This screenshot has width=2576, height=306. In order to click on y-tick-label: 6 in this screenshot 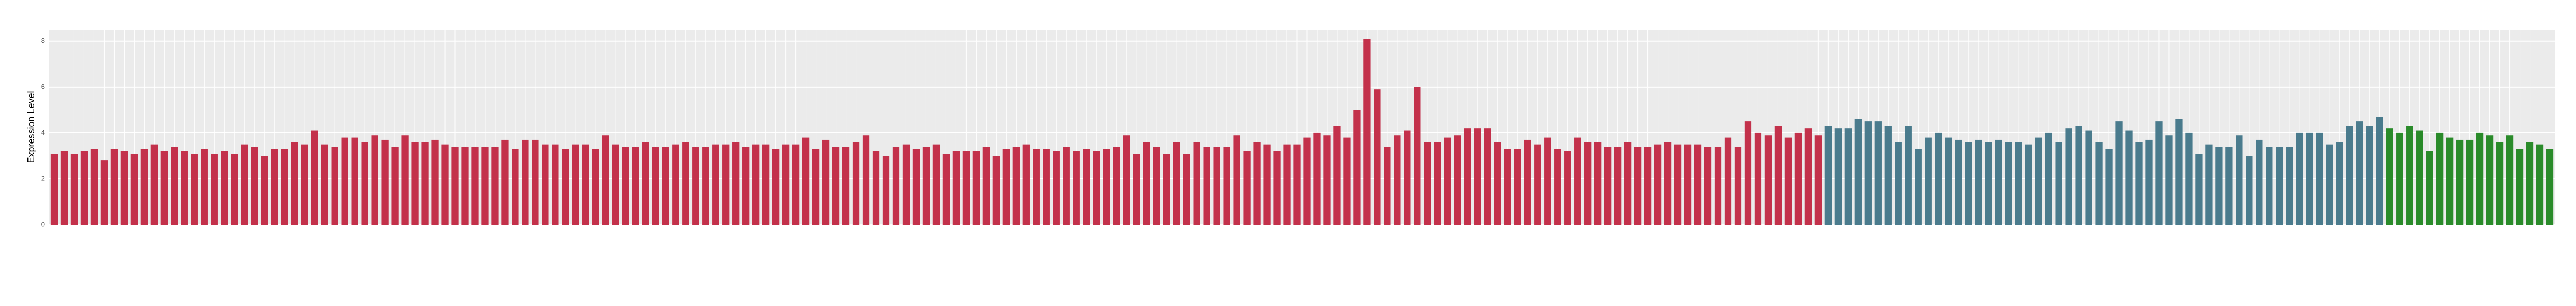, I will do `click(43, 86)`.